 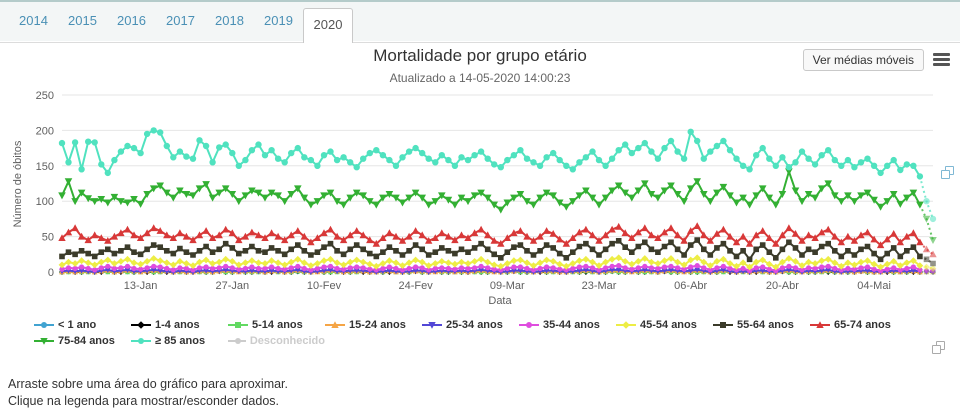 I want to click on moving-averages-button: Ver médias móveis, so click(x=863, y=60).